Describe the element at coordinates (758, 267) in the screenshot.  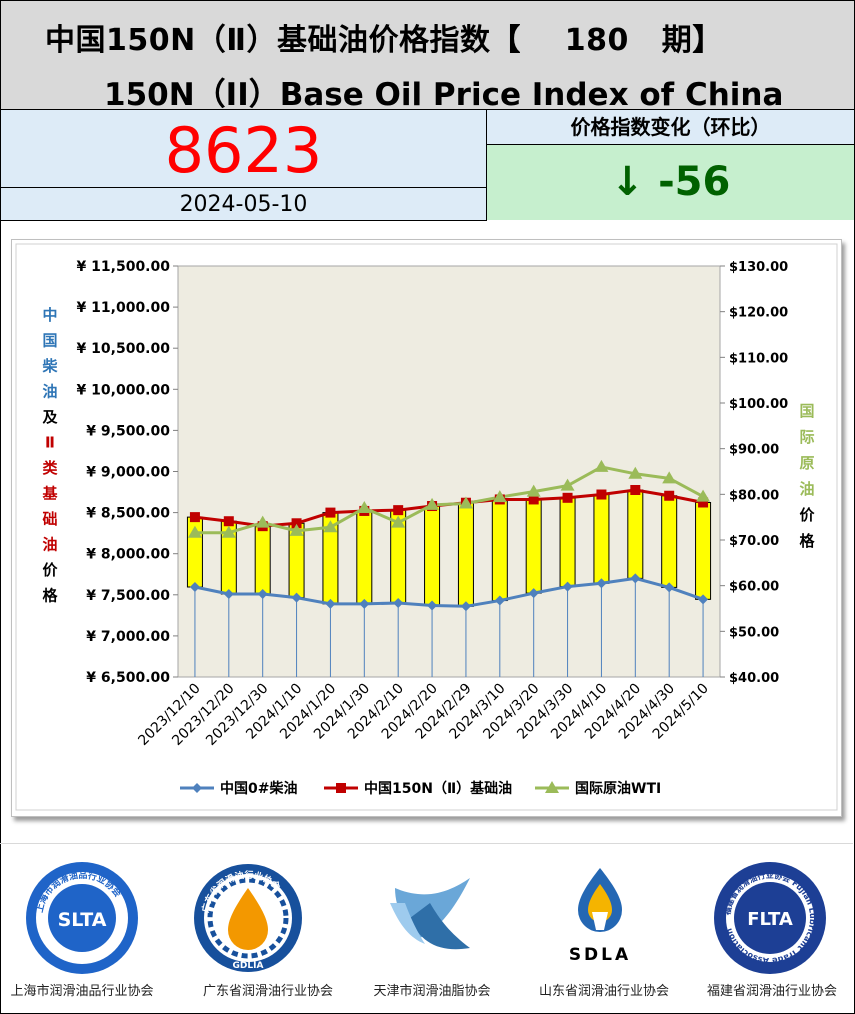
I see `right-axis-tick-label: $130.00` at that location.